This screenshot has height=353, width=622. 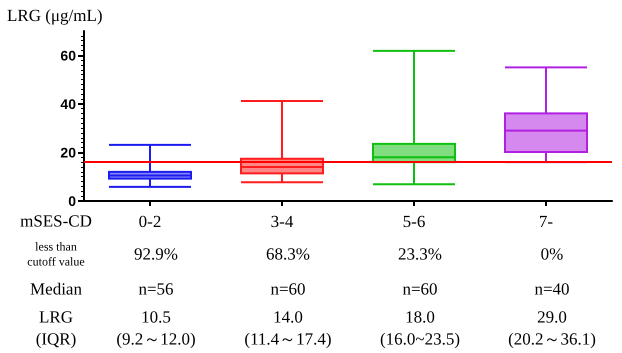 I want to click on text: LRG (IQR), so click(x=56, y=328).